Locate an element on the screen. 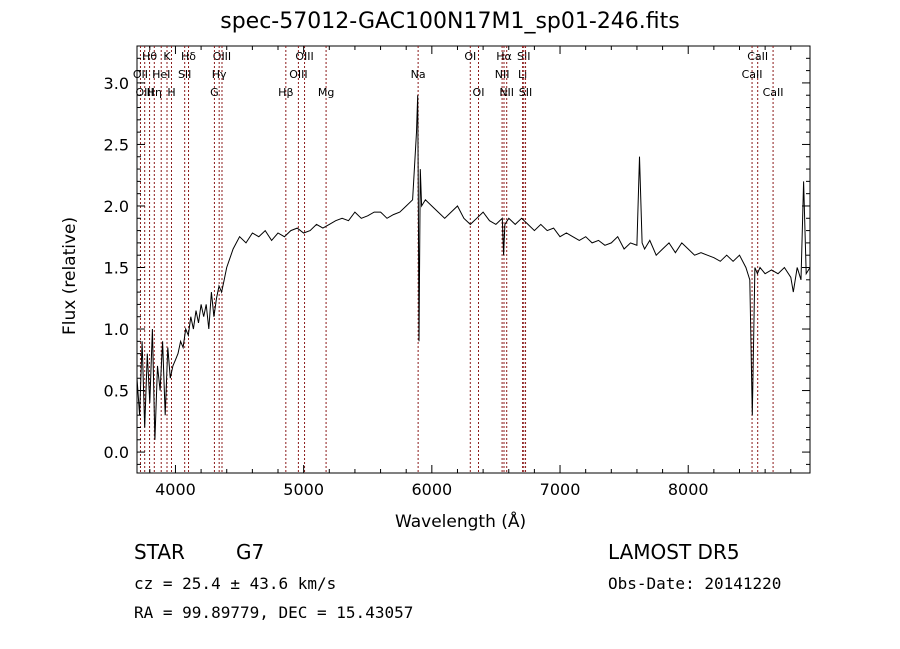  marker-label: G is located at coordinates (214, 92).